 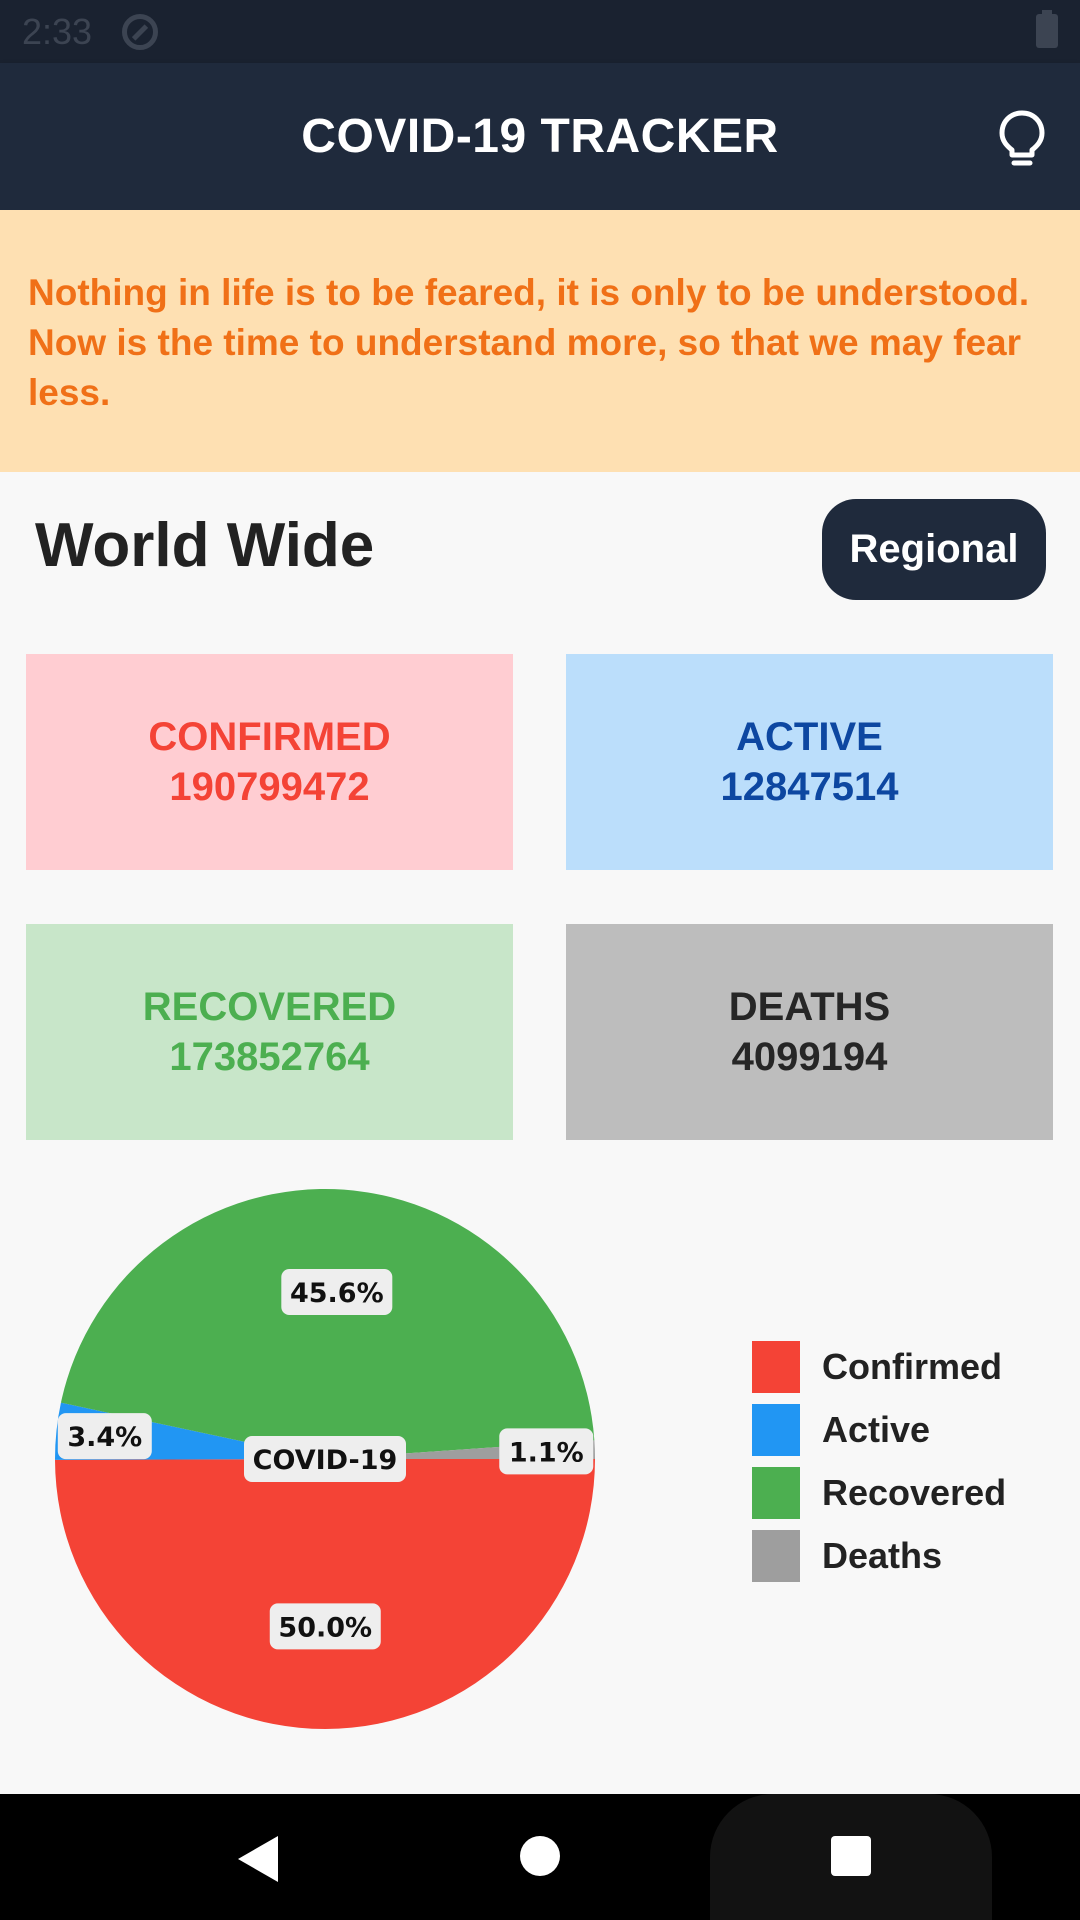 I want to click on pie-slice-recovered, so click(x=327, y=1323).